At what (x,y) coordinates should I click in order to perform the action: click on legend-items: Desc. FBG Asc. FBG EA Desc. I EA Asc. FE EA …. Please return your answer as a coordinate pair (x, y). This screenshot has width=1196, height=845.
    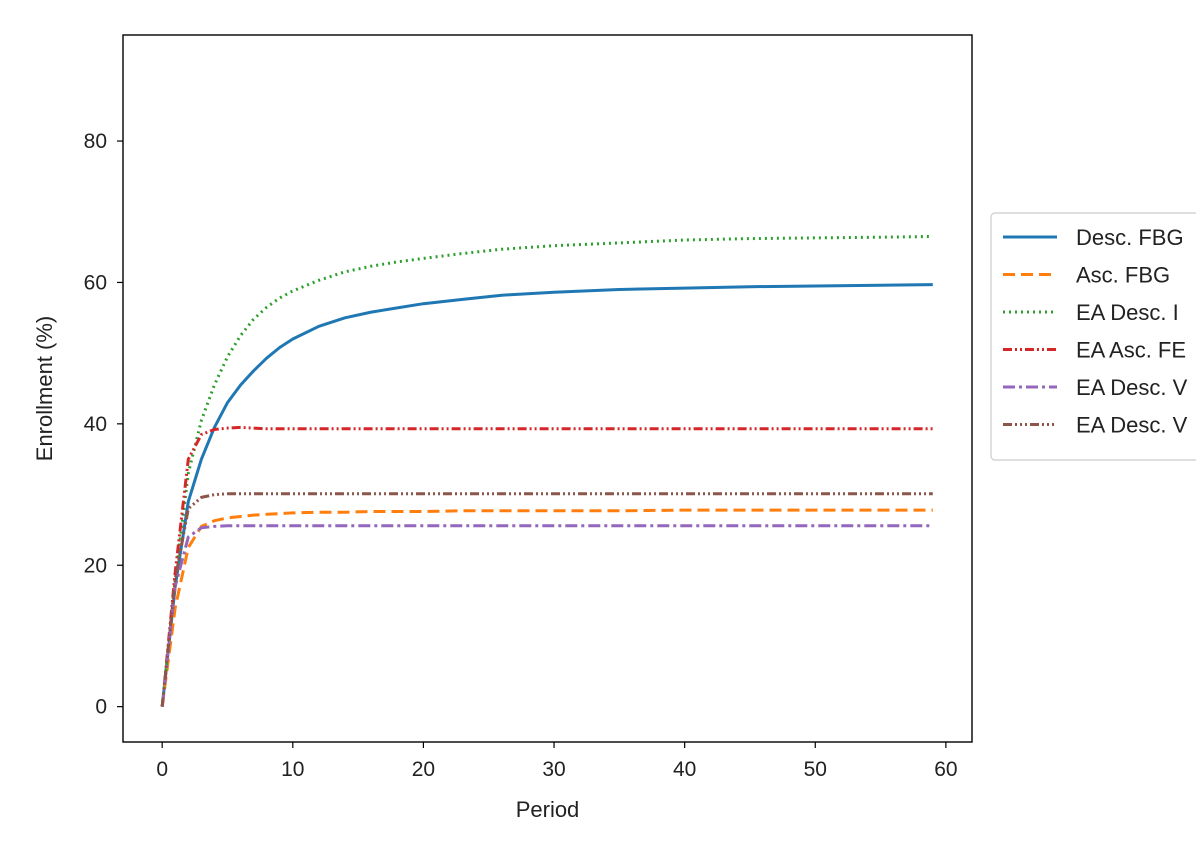
    Looking at the image, I should click on (1095, 331).